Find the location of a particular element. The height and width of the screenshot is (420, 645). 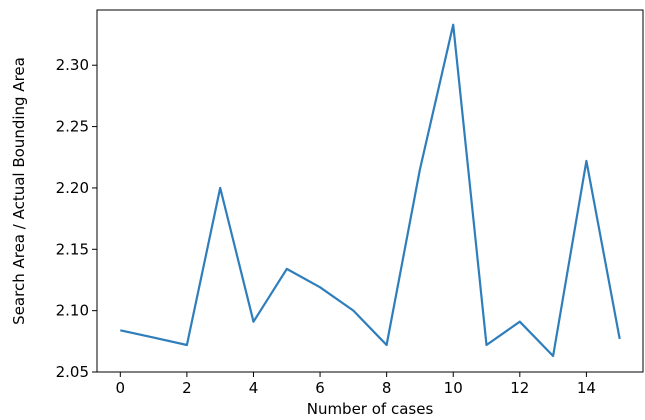

x-tick-label: 0 is located at coordinates (121, 388).